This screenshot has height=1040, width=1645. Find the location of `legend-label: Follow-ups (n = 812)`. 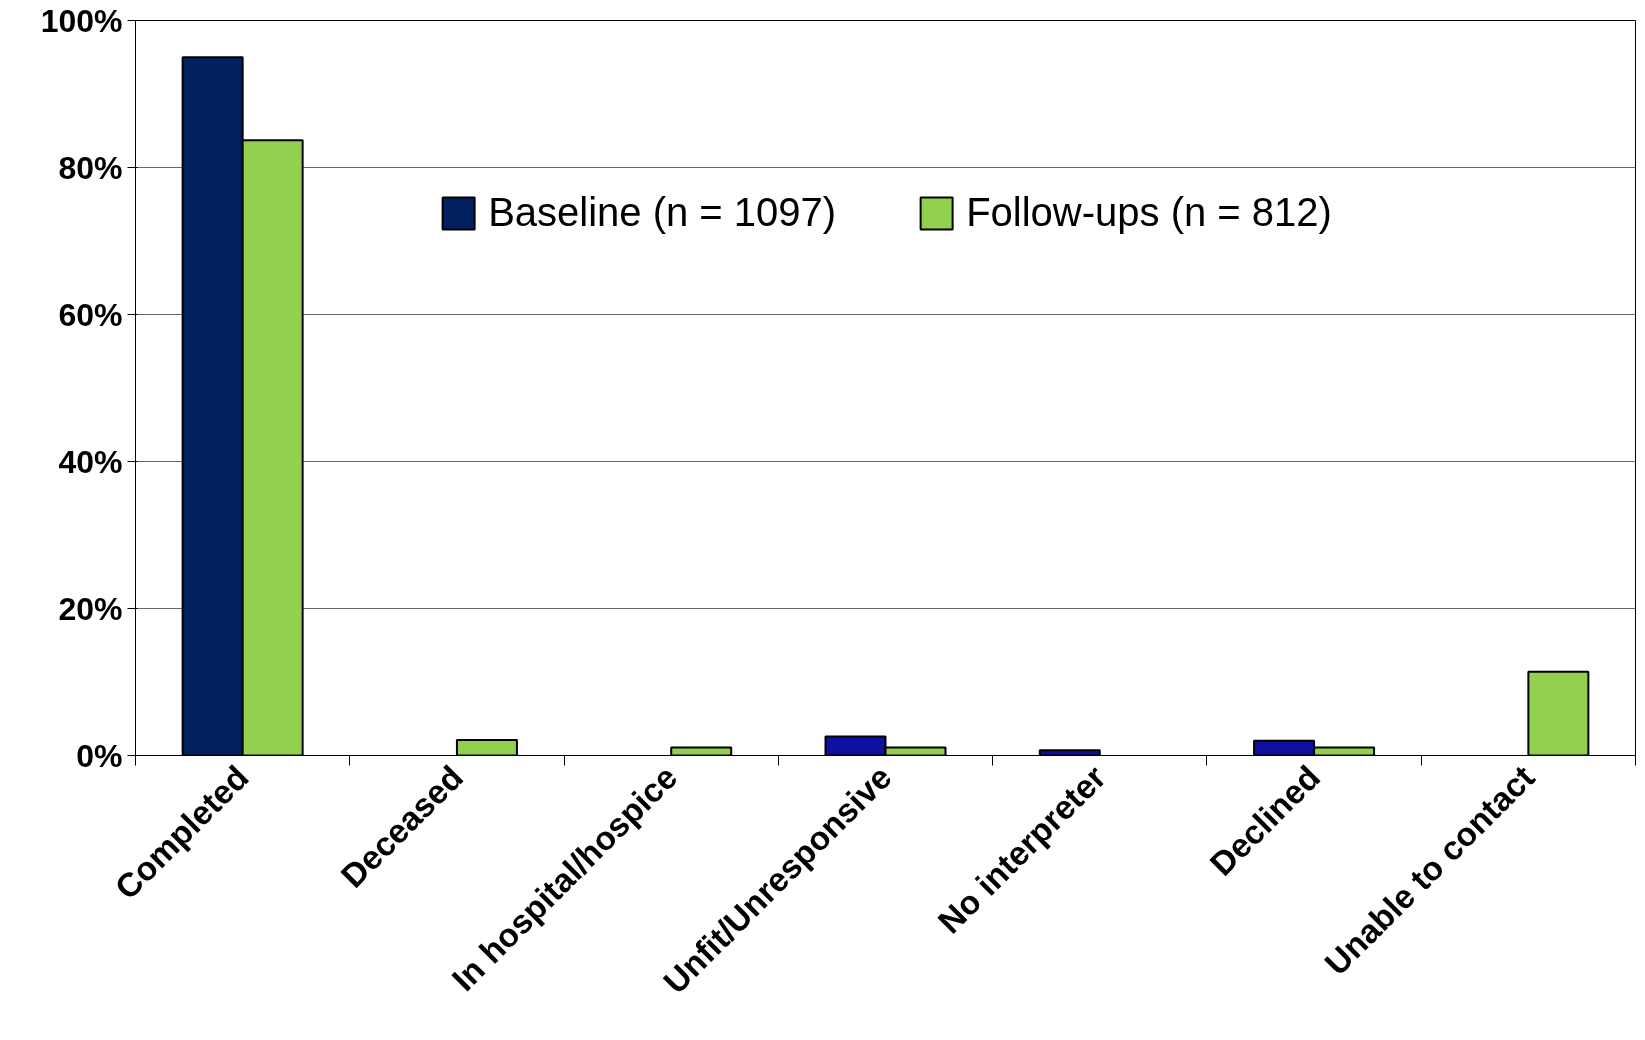

legend-label: Follow-ups (n = 812) is located at coordinates (1149, 212).